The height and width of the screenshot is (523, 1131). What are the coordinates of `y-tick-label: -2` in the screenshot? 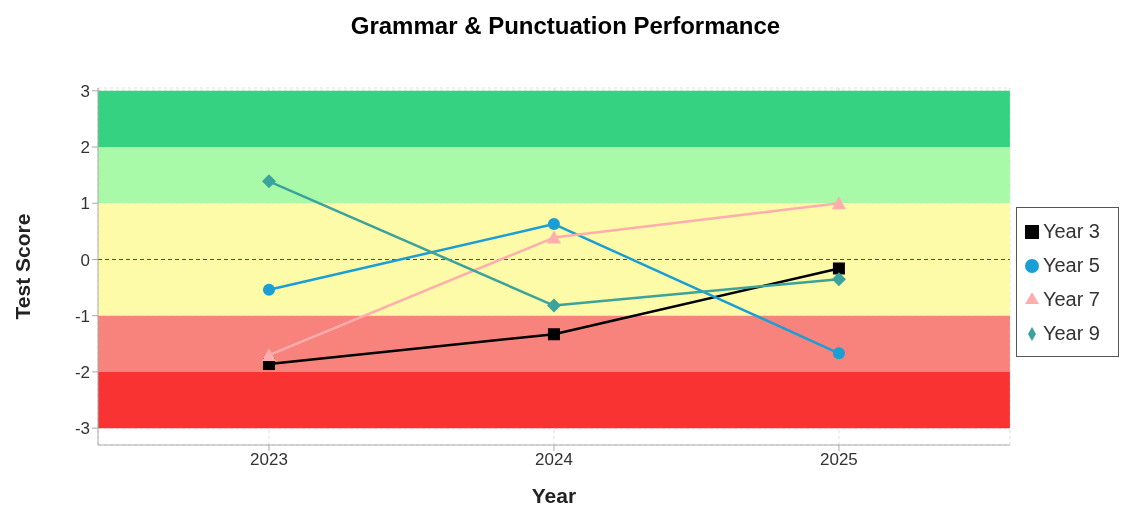 It's located at (82, 372).